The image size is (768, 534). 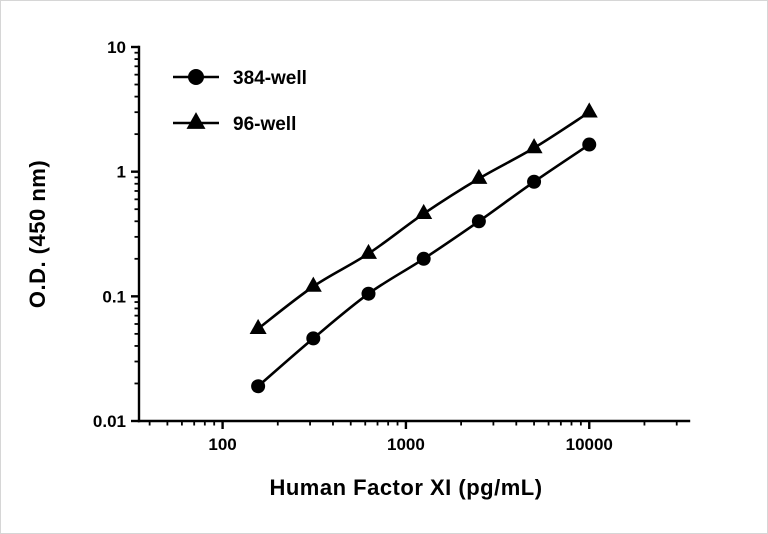 I want to click on legend-label: 384-well, so click(x=270, y=78).